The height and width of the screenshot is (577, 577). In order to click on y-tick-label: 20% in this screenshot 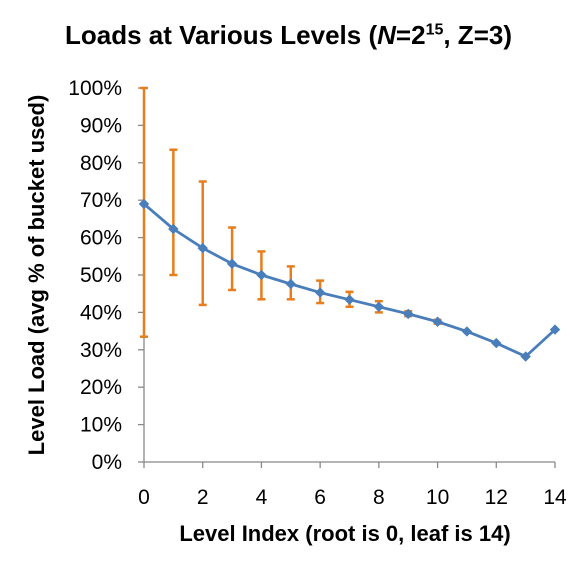, I will do `click(101, 387)`.